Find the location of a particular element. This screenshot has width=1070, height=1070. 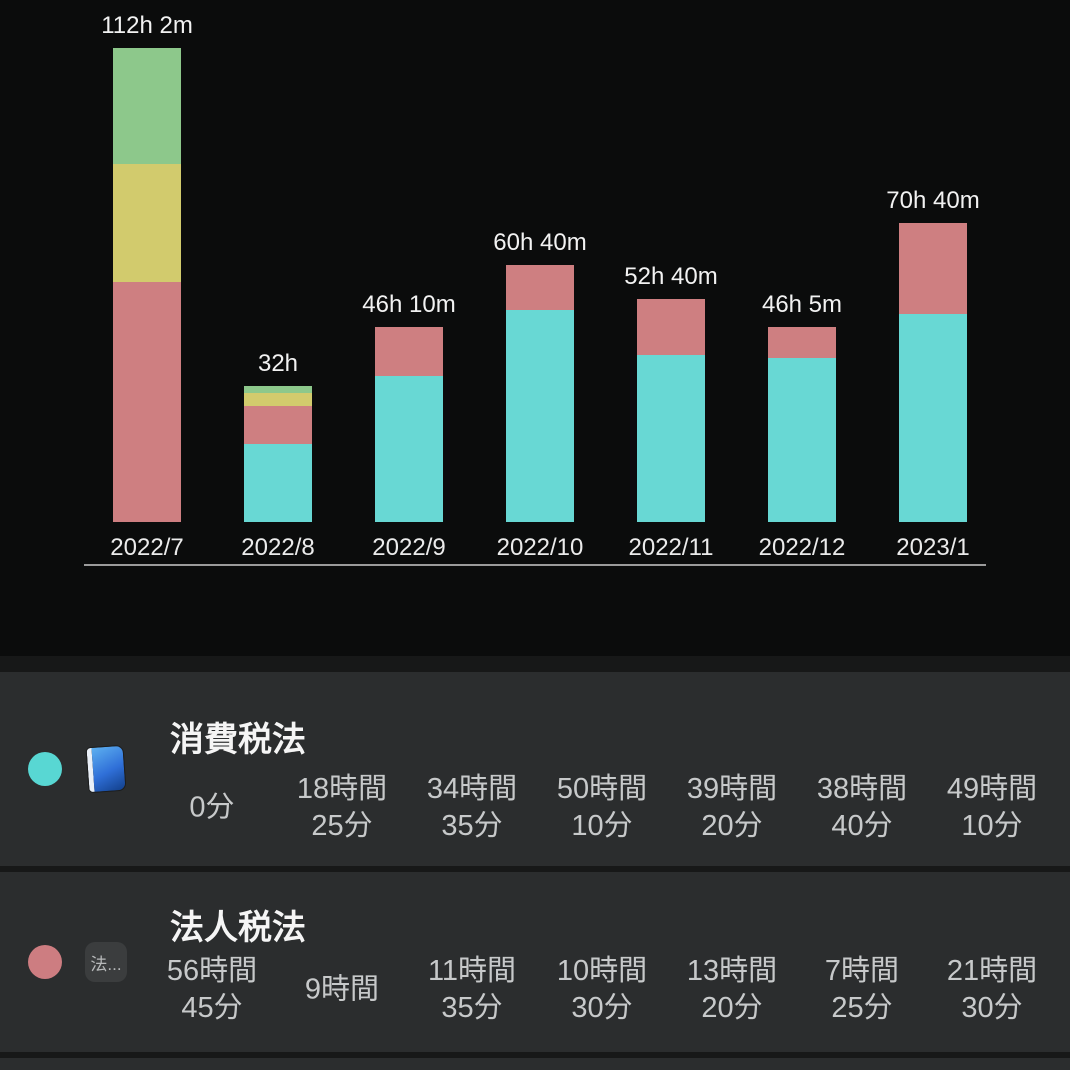

bar-segment-other-subject-1-2022/7 is located at coordinates (147, 222).